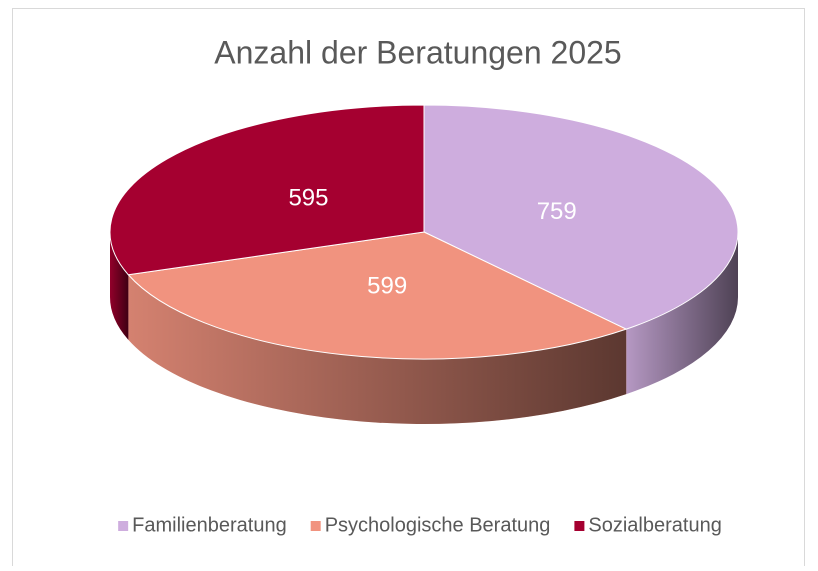  I want to click on chart-title: Anzahl der Beratungen 2025, so click(417, 52).